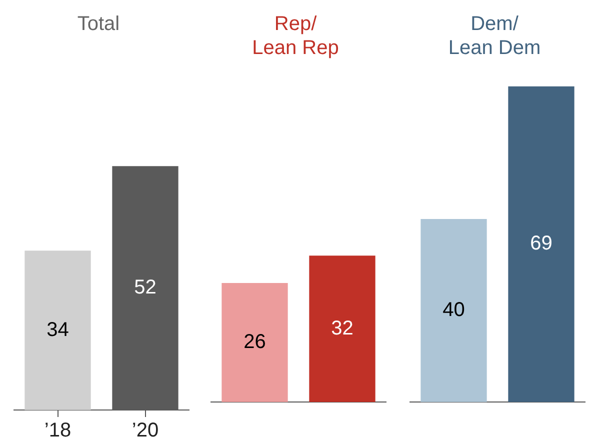 This screenshot has height=447, width=593. Describe the element at coordinates (58, 431) in the screenshot. I see `x-tick-label: ’18` at that location.